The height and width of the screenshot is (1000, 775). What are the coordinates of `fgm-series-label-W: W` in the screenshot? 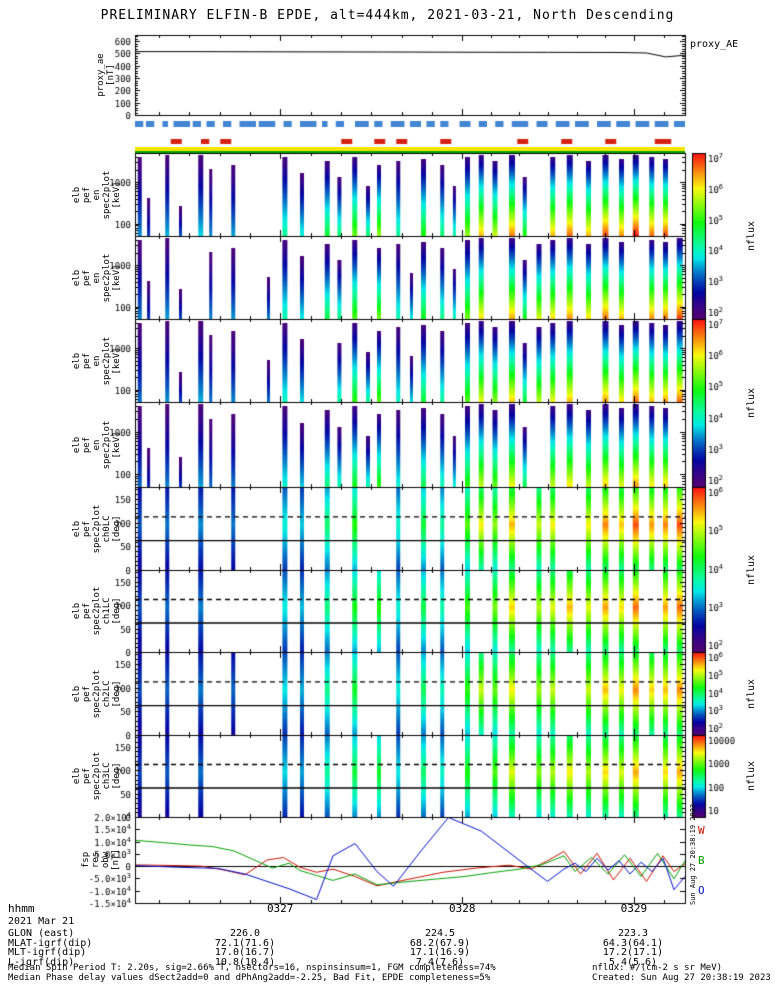 It's located at (701, 830).